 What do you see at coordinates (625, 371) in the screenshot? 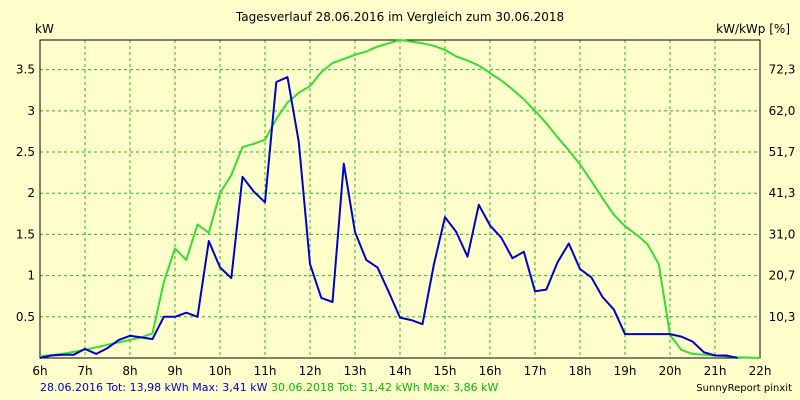
I see `x-tick-label: 19h` at bounding box center [625, 371].